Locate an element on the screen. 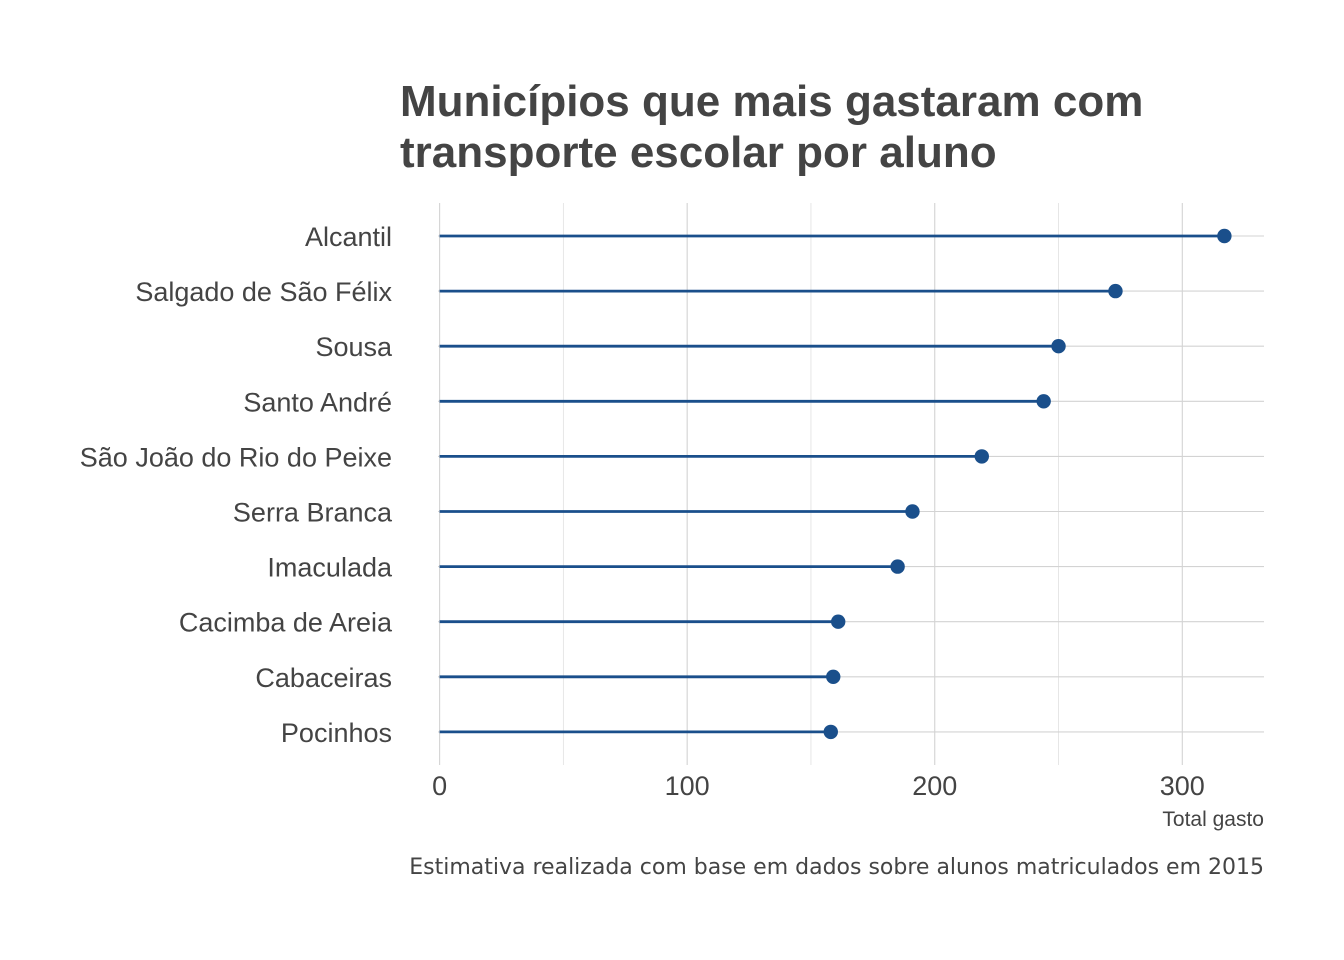 This screenshot has width=1344, height=960. category-label: São João do Rio do Peixe is located at coordinates (236, 457).